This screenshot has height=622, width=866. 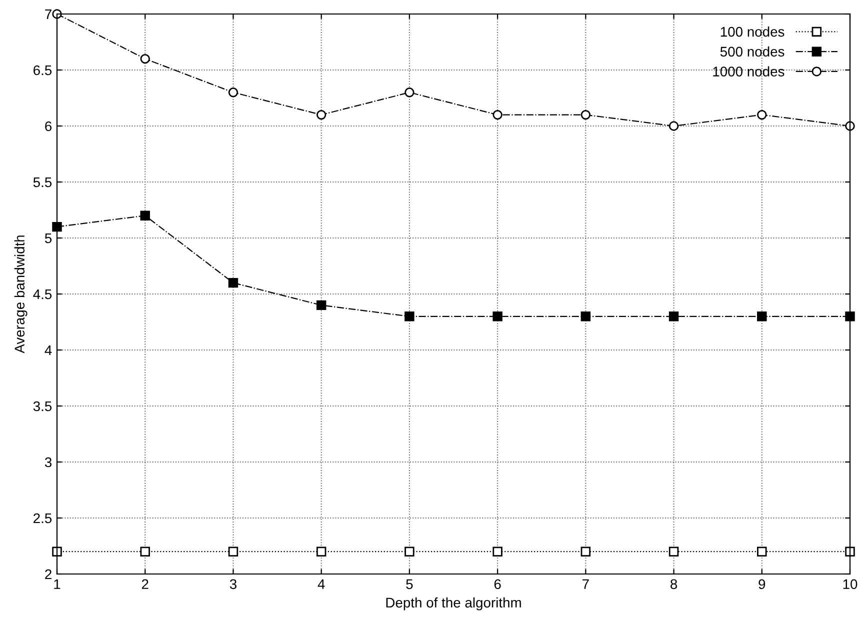 I want to click on legend-label: 1000 nodes, so click(x=748, y=71).